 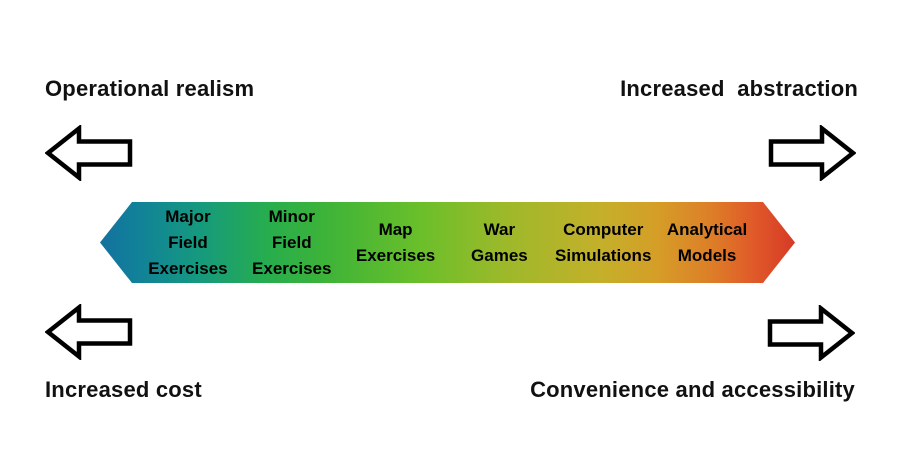 What do you see at coordinates (123, 389) in the screenshot?
I see `label-increased-cost: Increased cost` at bounding box center [123, 389].